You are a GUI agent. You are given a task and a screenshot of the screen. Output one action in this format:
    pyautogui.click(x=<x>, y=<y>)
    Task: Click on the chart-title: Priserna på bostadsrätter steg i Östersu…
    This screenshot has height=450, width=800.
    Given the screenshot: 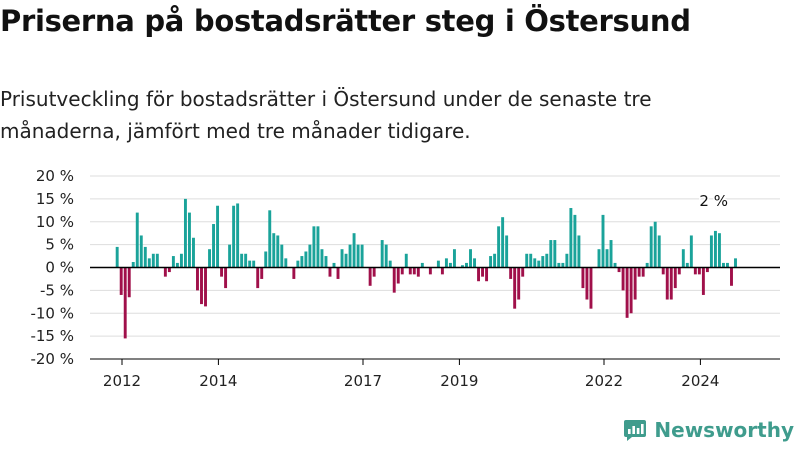 What is the action you would take?
    pyautogui.click(x=345, y=21)
    